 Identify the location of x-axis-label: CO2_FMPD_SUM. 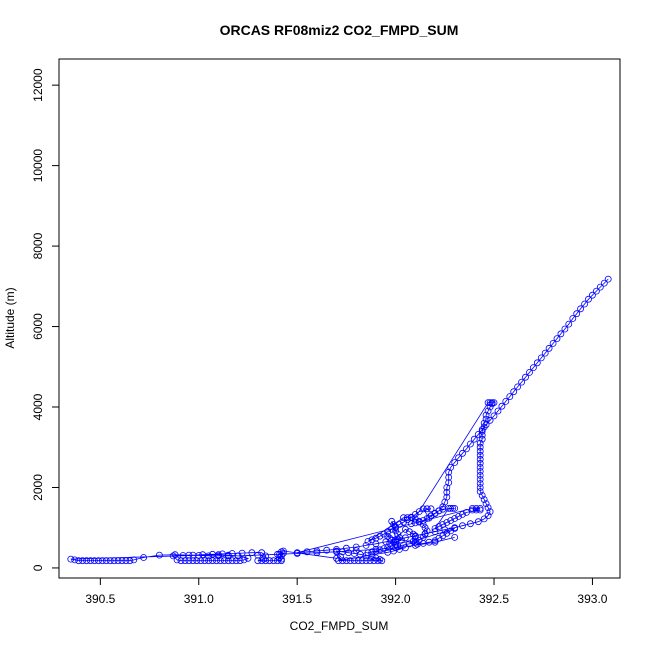
(339, 626).